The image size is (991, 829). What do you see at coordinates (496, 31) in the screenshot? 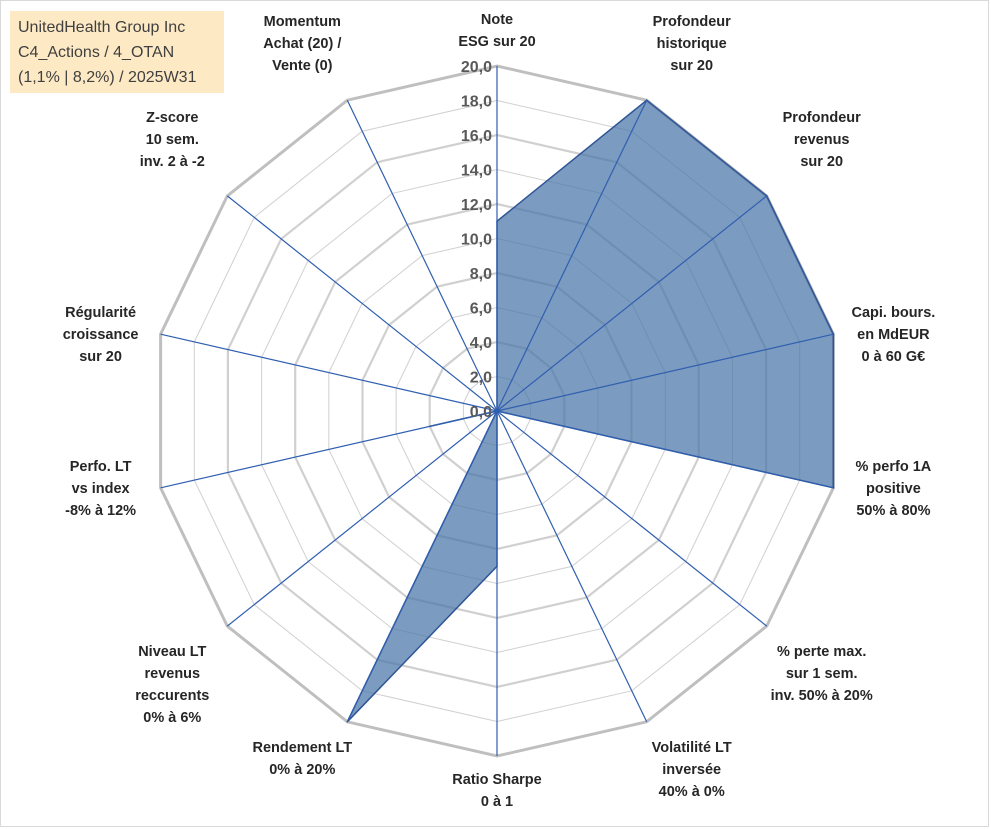
I see `axis-label: Note ESG sur 20` at bounding box center [496, 31].